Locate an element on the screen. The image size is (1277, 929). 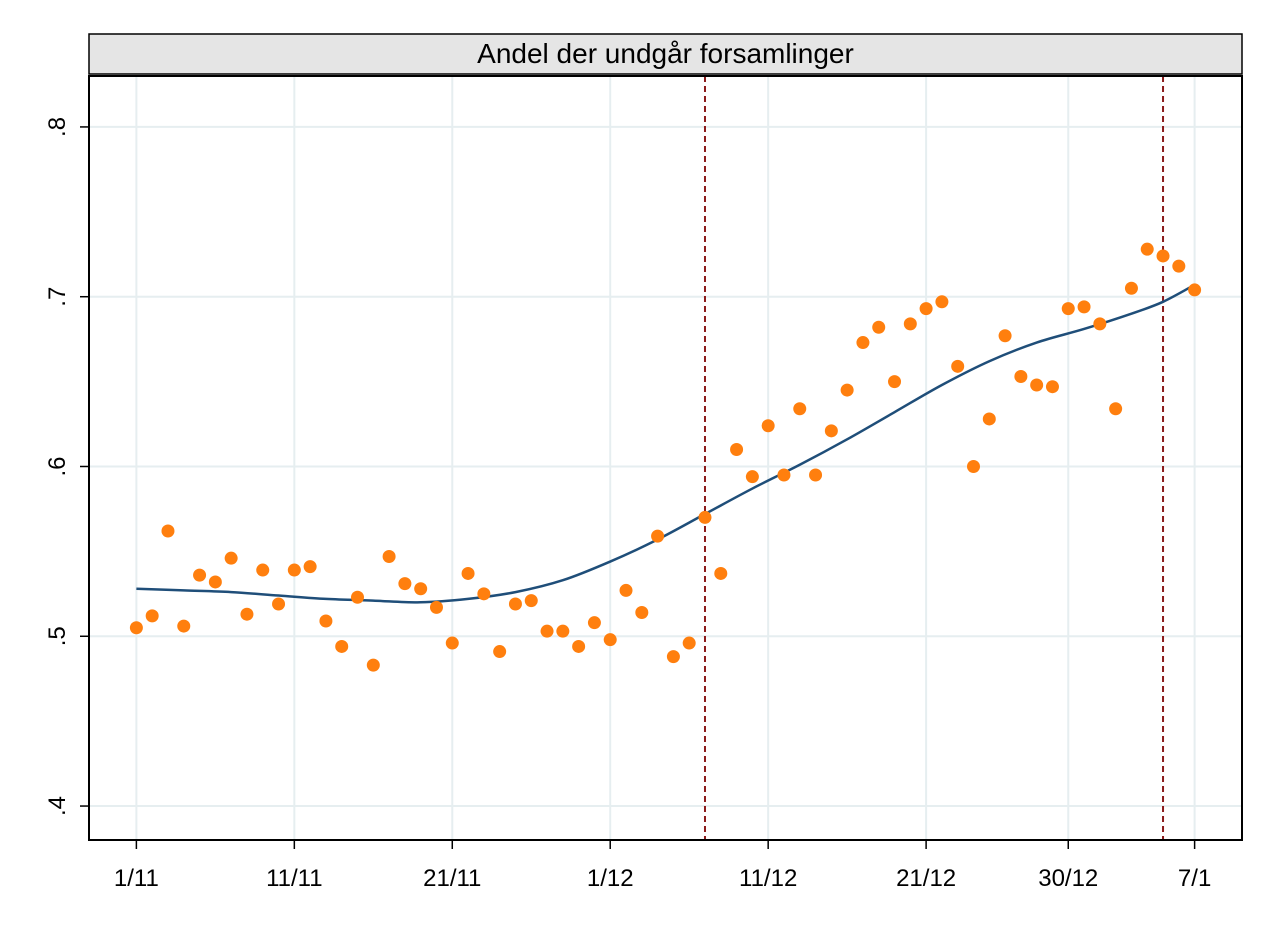
y-axis: .4 .5 .6 .7 .8 is located at coordinates (66, 466).